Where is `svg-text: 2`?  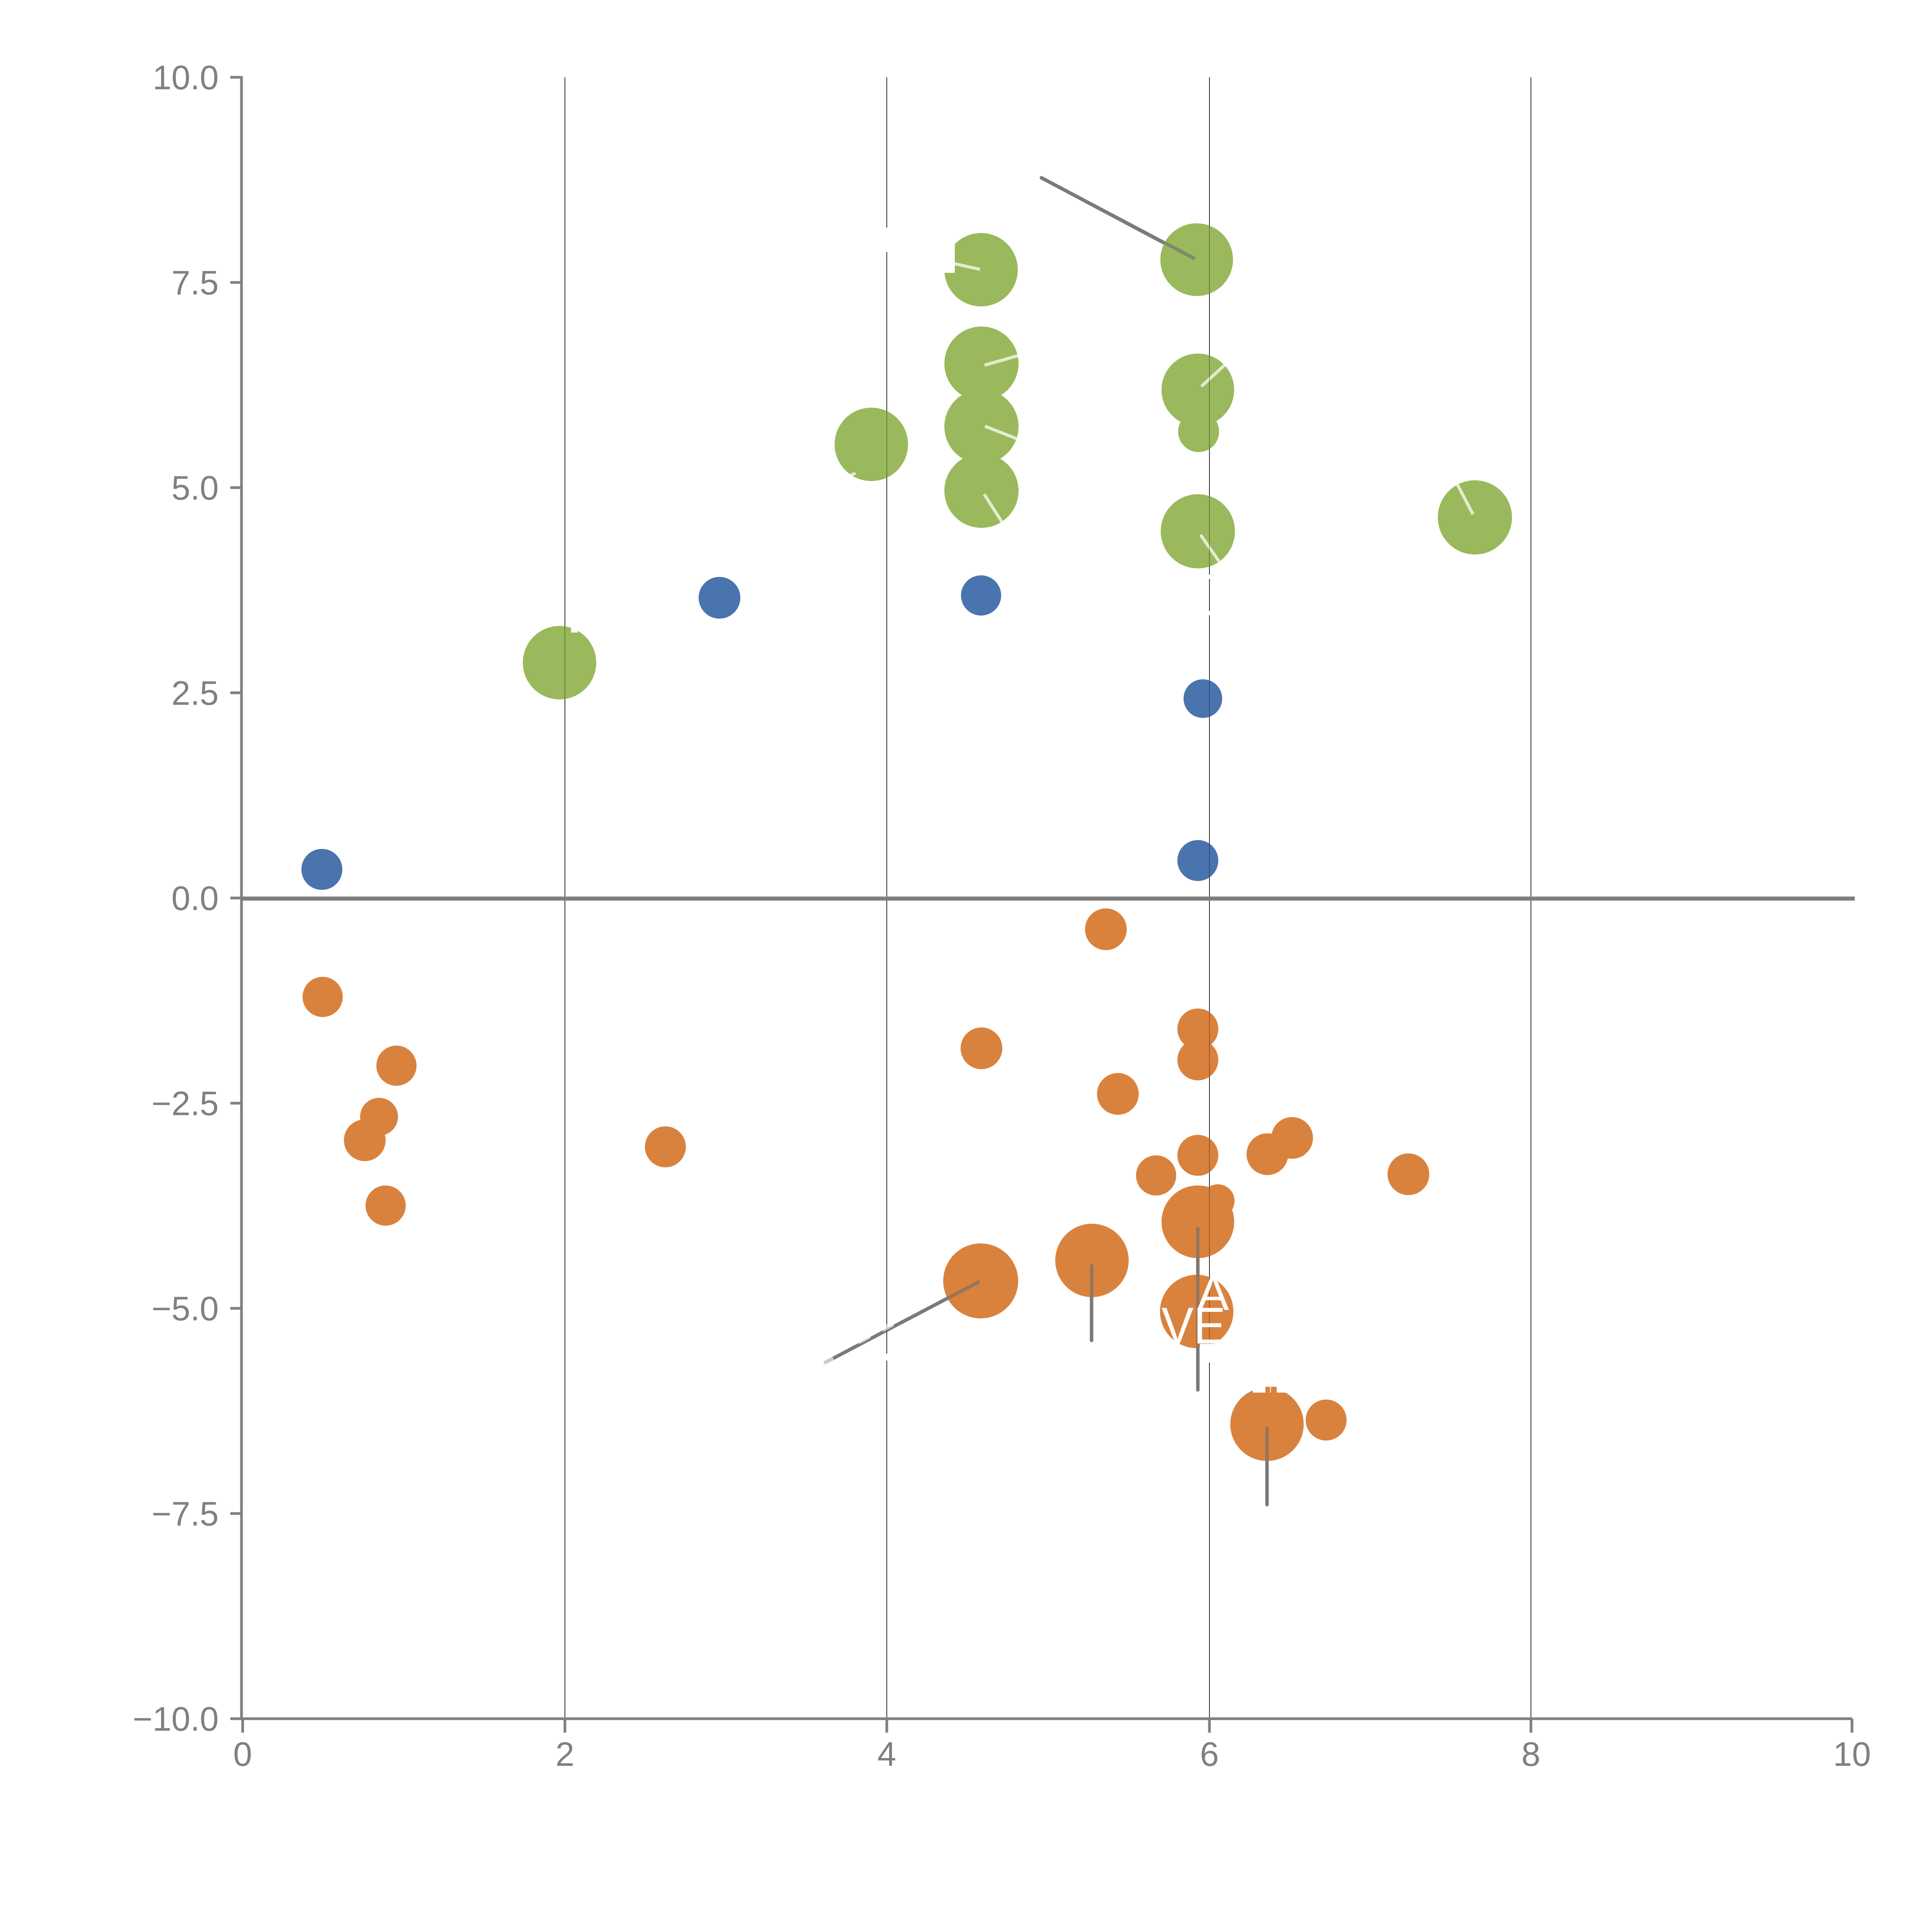 svg-text: 2 is located at coordinates (565, 1754).